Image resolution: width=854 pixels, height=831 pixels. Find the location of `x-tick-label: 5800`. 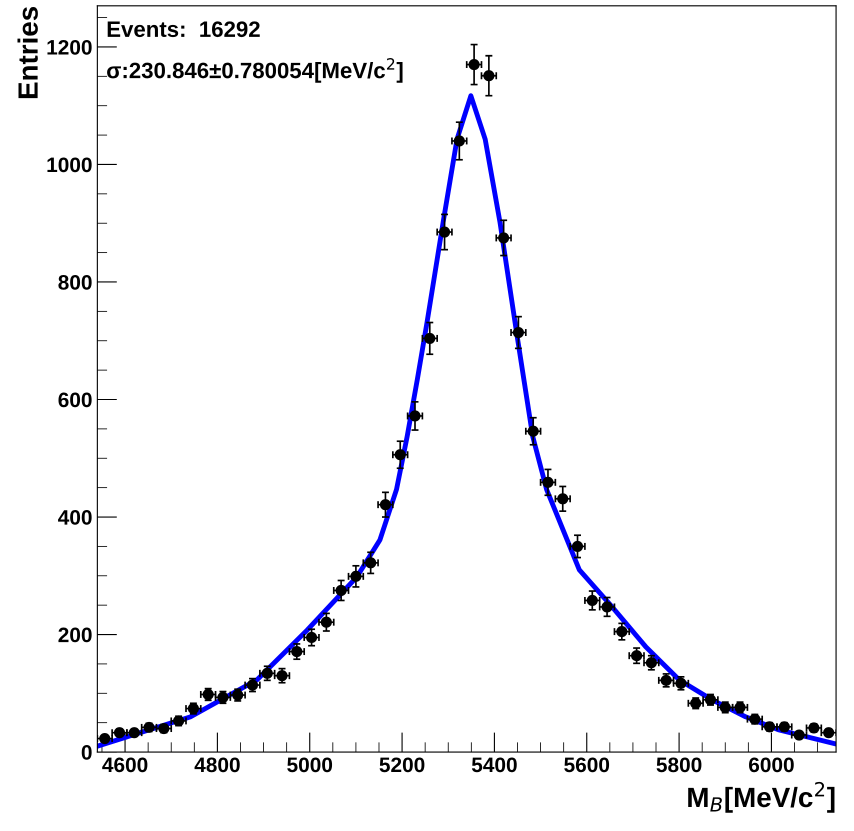

x-tick-label: 5800 is located at coordinates (679, 764).